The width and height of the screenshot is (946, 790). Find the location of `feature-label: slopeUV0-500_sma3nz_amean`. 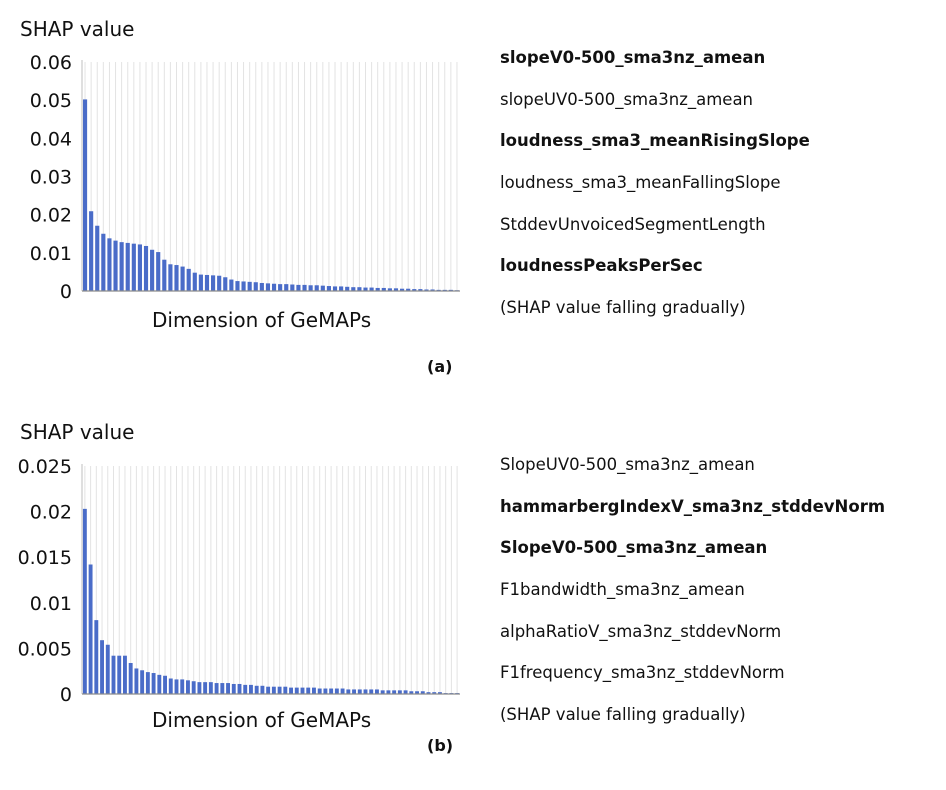

feature-label: slopeUV0-500_sma3nz_amean is located at coordinates (627, 99).